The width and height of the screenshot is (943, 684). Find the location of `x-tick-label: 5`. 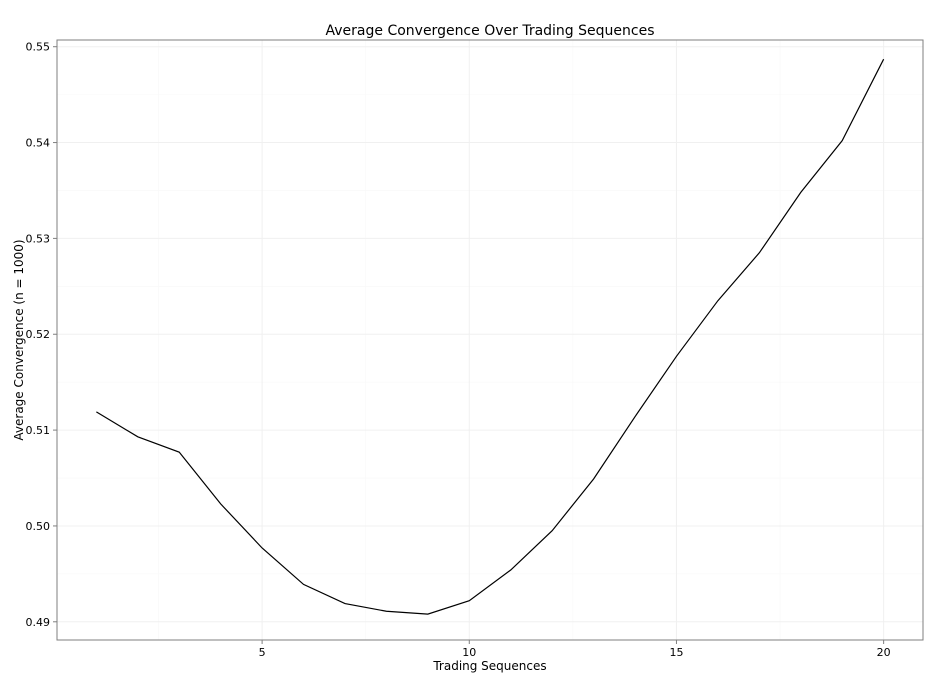

x-tick-label: 5 is located at coordinates (262, 652).